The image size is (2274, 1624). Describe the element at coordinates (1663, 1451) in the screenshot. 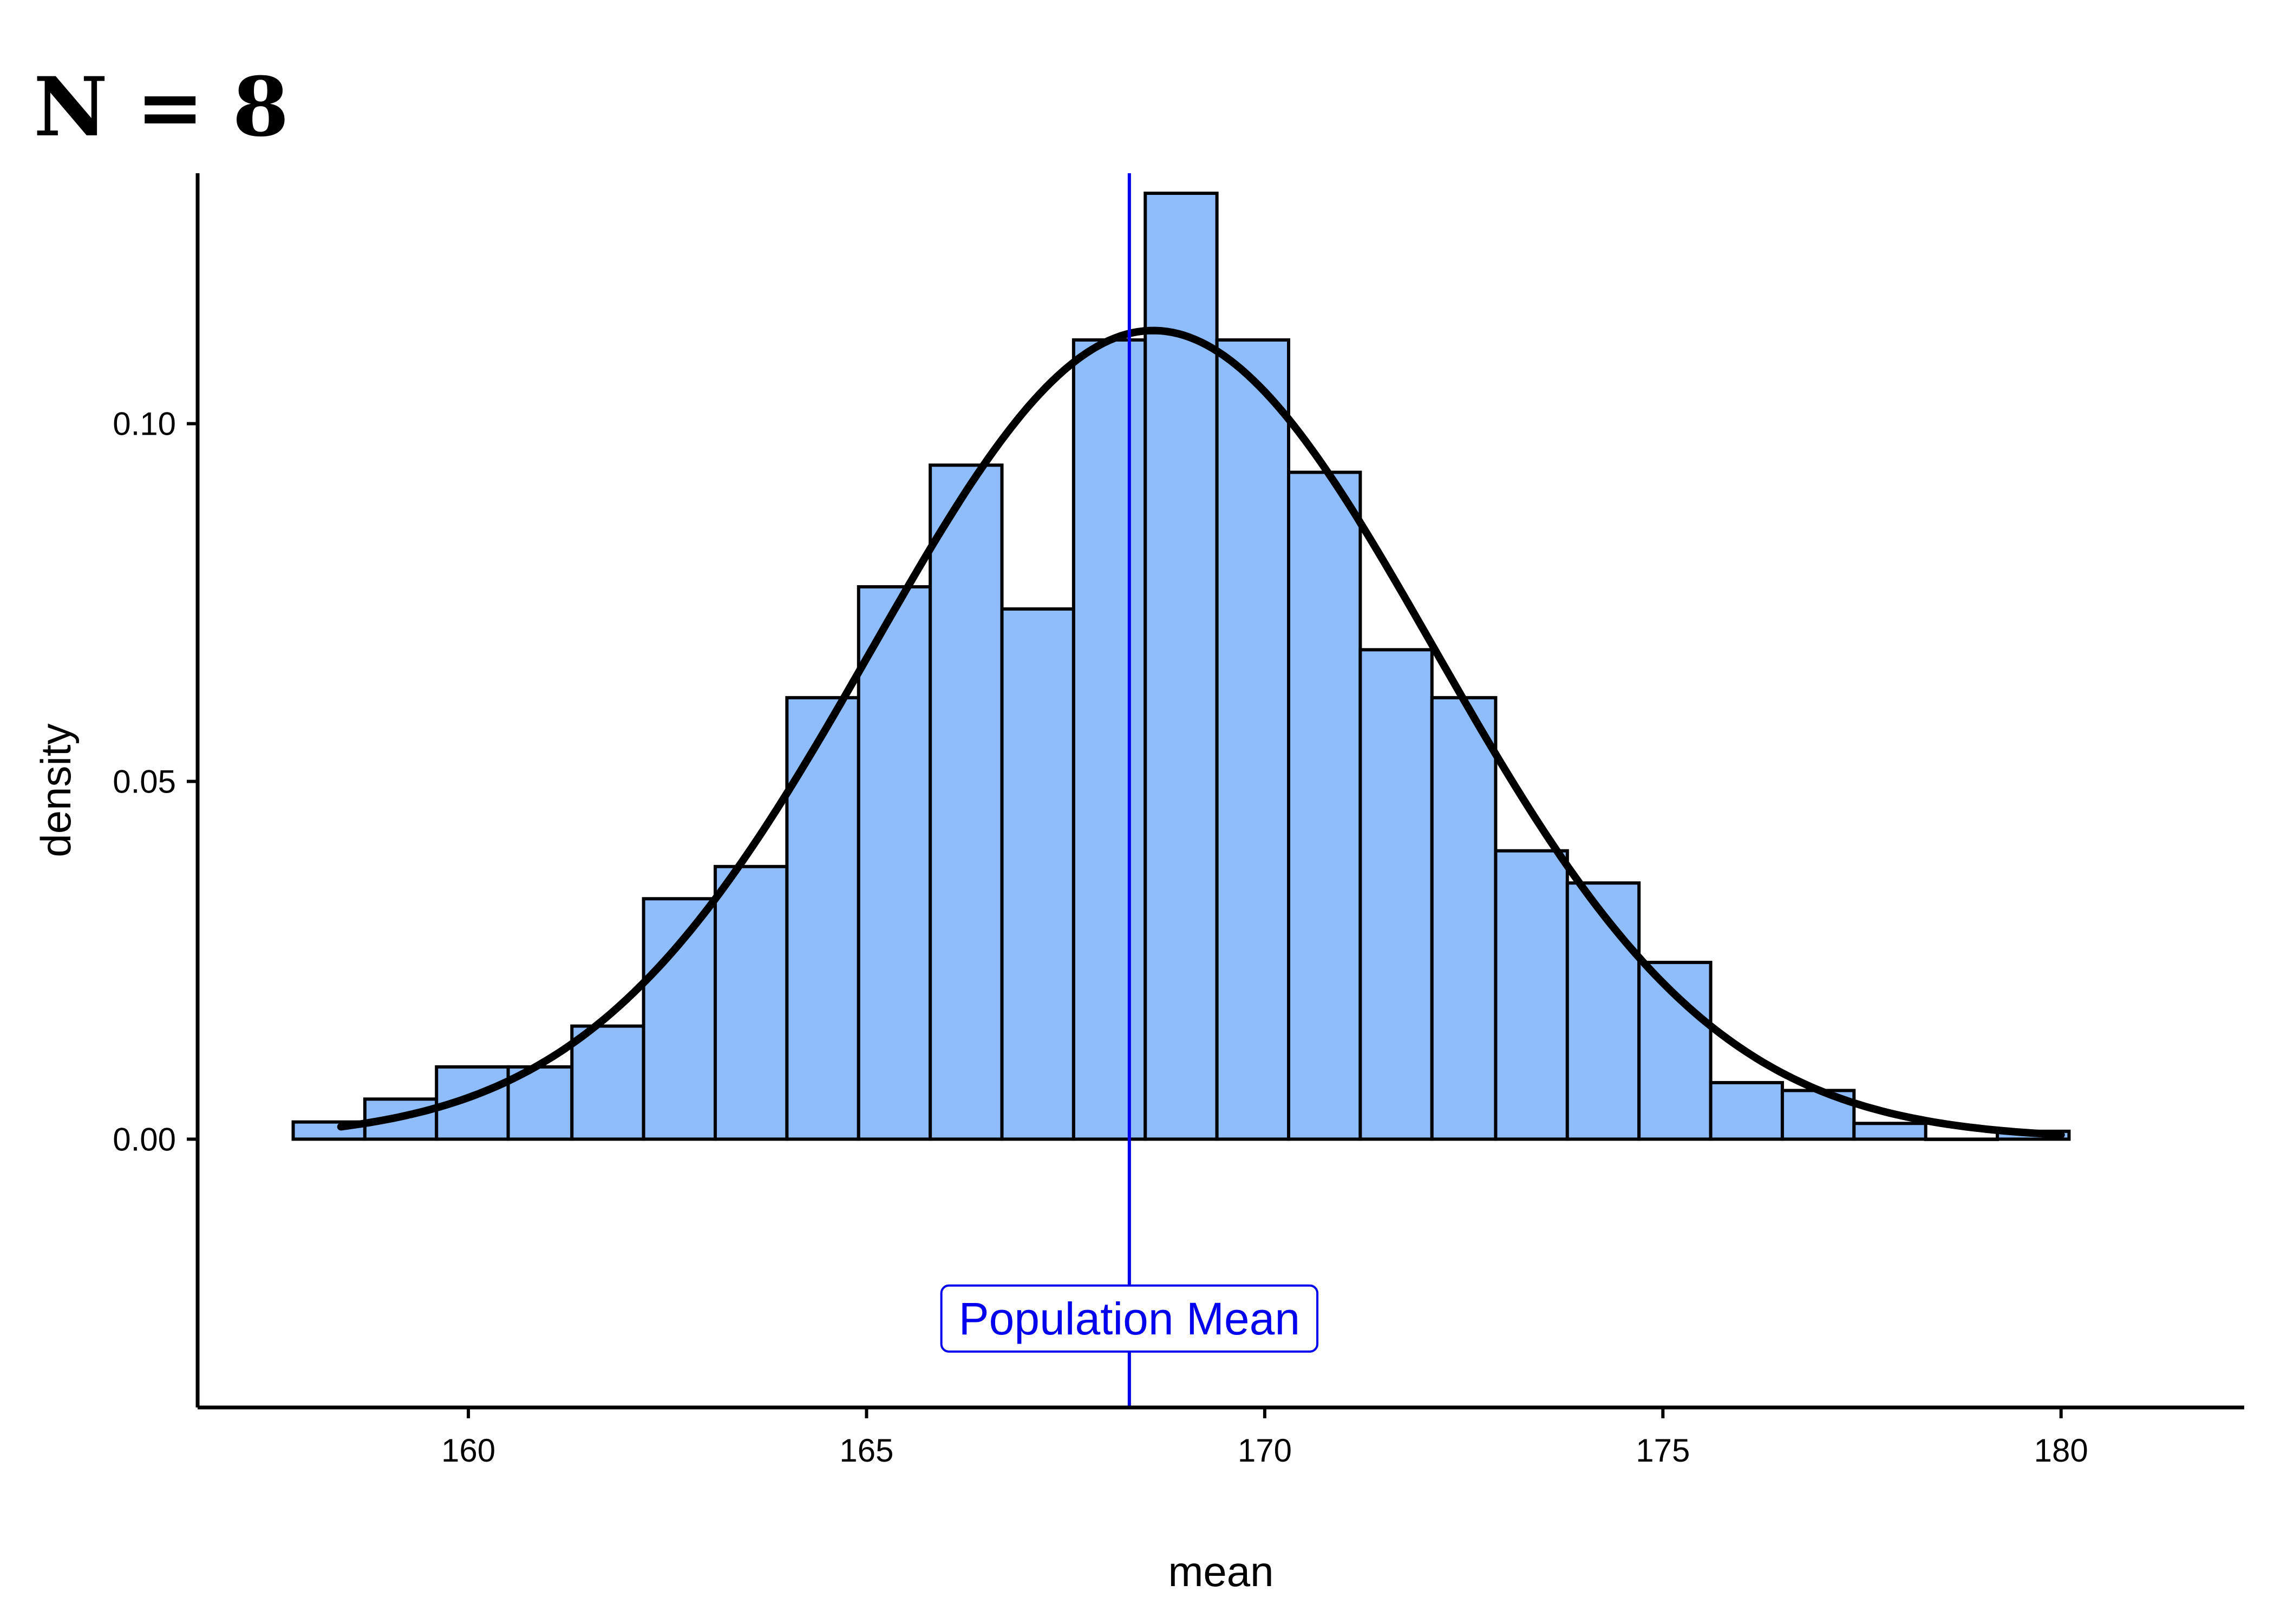

I see `x-tick-label: 175` at that location.